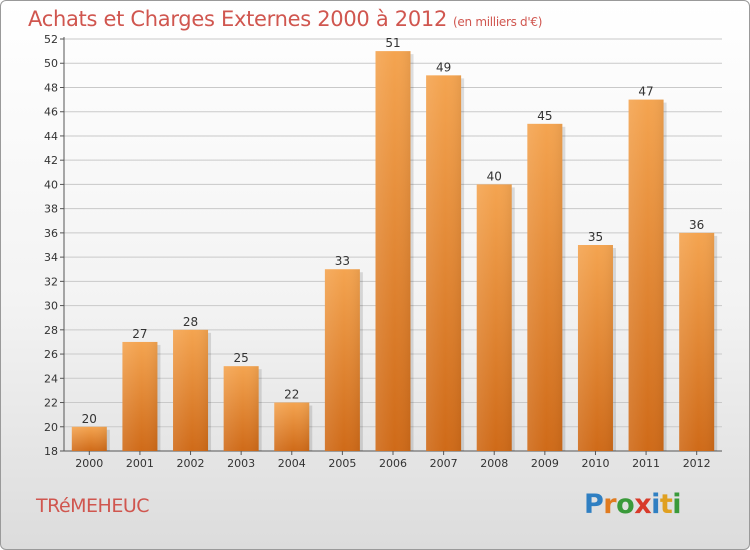 The height and width of the screenshot is (550, 750). Describe the element at coordinates (51, 330) in the screenshot. I see `y-tick-label: 28` at that location.